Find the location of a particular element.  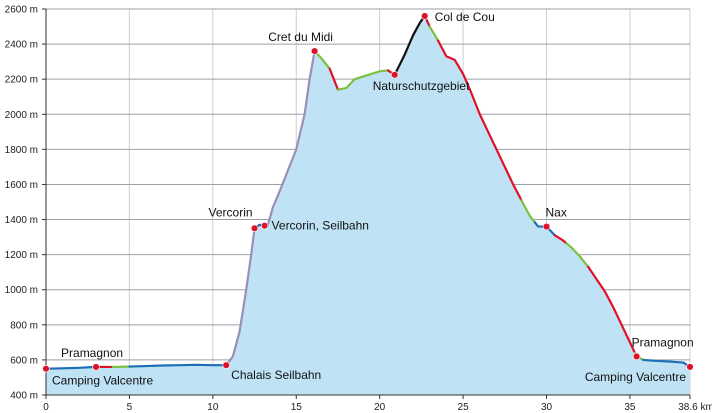

x-tick-label: 0 is located at coordinates (46, 407).